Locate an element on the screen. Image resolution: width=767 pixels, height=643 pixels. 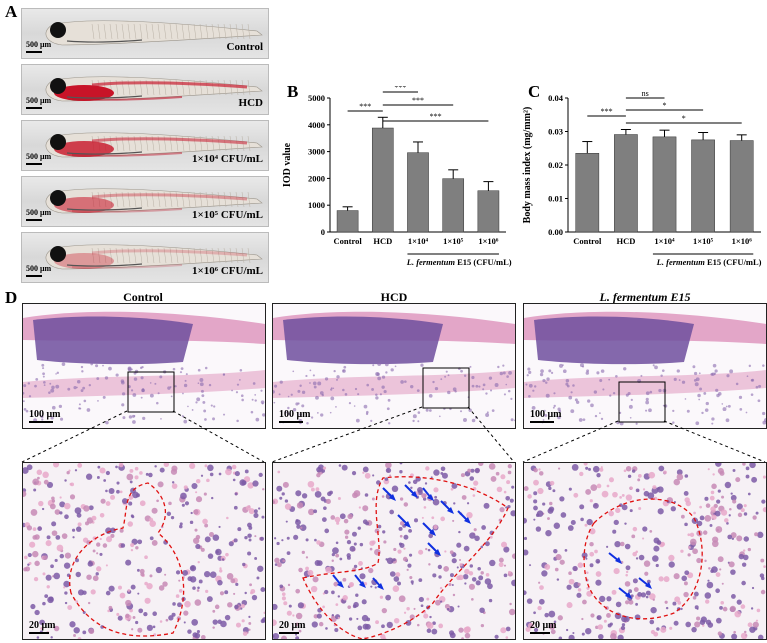
histology-title-control: Control is located at coordinates (143, 297).